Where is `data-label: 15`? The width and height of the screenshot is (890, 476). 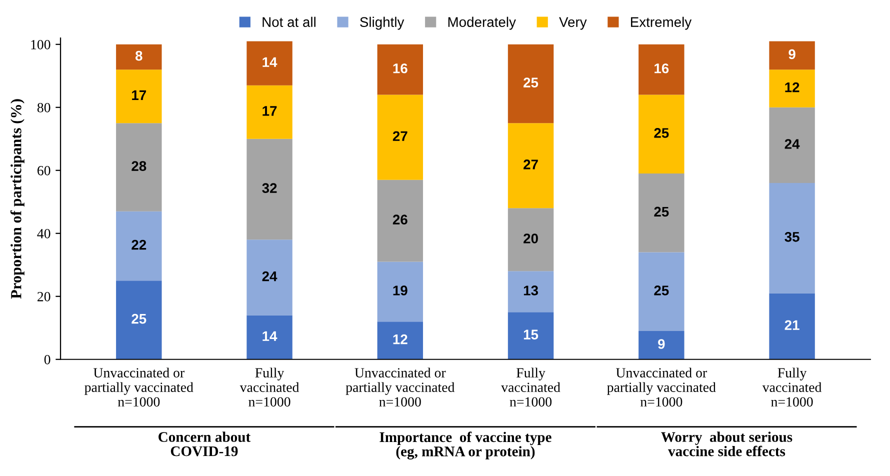
data-label: 15 is located at coordinates (531, 335).